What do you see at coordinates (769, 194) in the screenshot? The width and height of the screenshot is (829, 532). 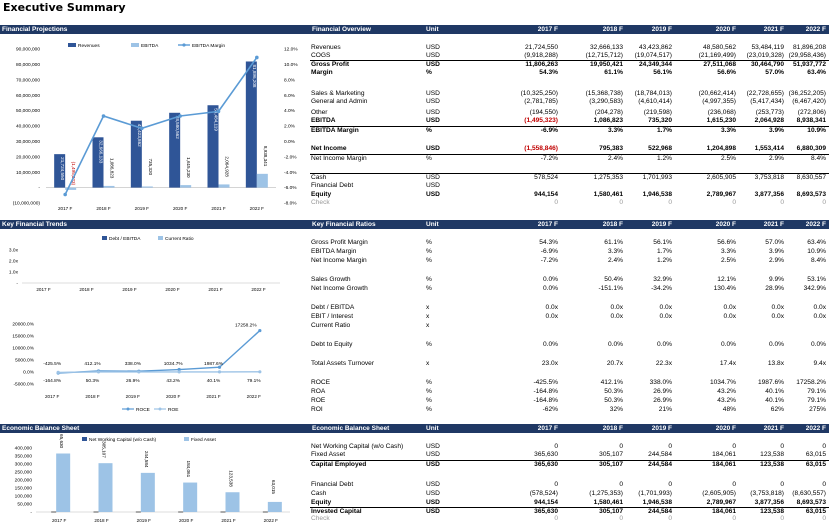 I see `cell-value: 3,877,356` at bounding box center [769, 194].